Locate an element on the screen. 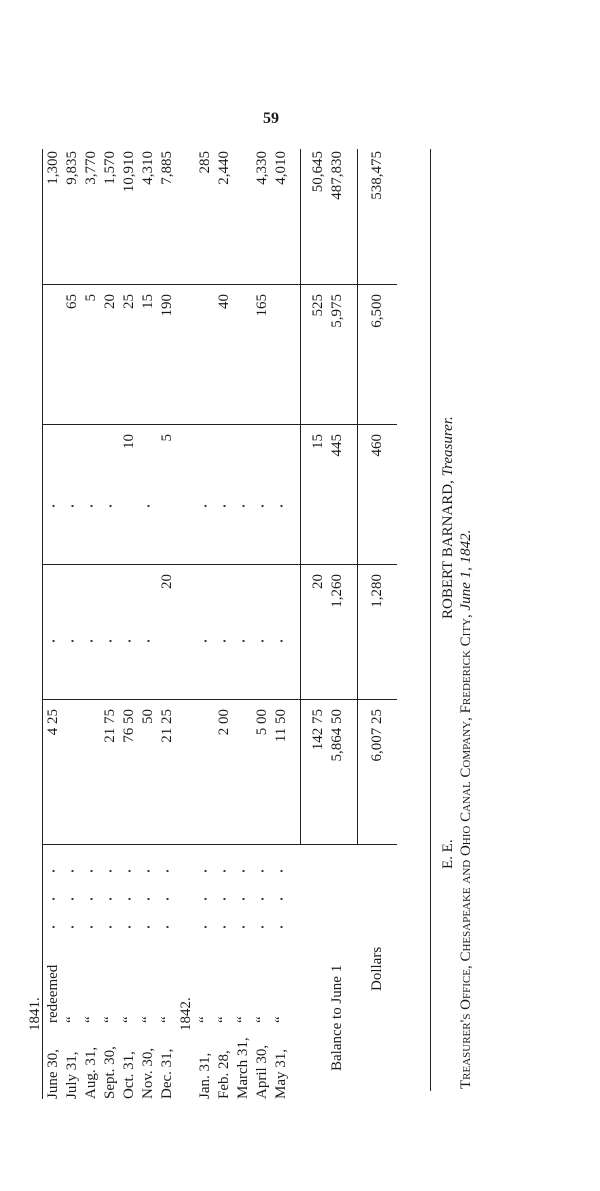  table-row: March 31, “ is located at coordinates (243, 595).